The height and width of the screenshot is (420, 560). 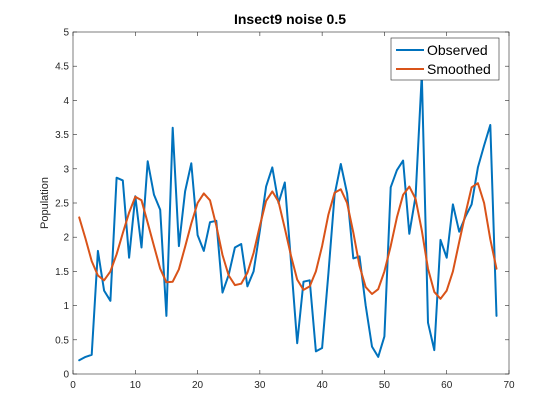 I want to click on y-tick-label: 4, so click(x=66, y=101).